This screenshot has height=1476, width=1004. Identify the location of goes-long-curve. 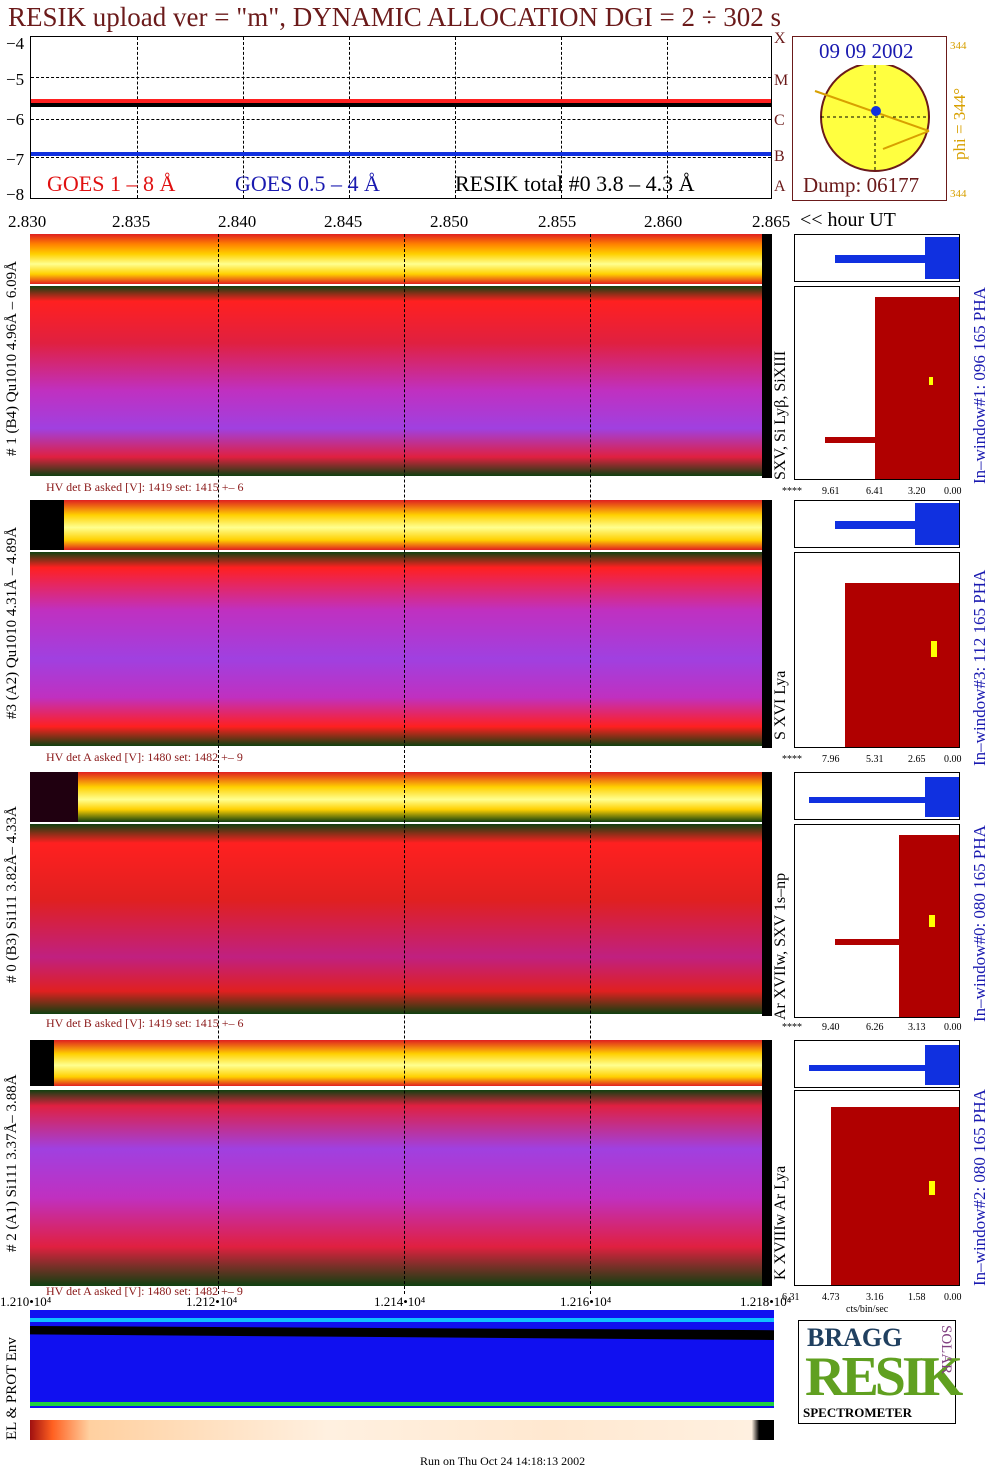
(401, 101).